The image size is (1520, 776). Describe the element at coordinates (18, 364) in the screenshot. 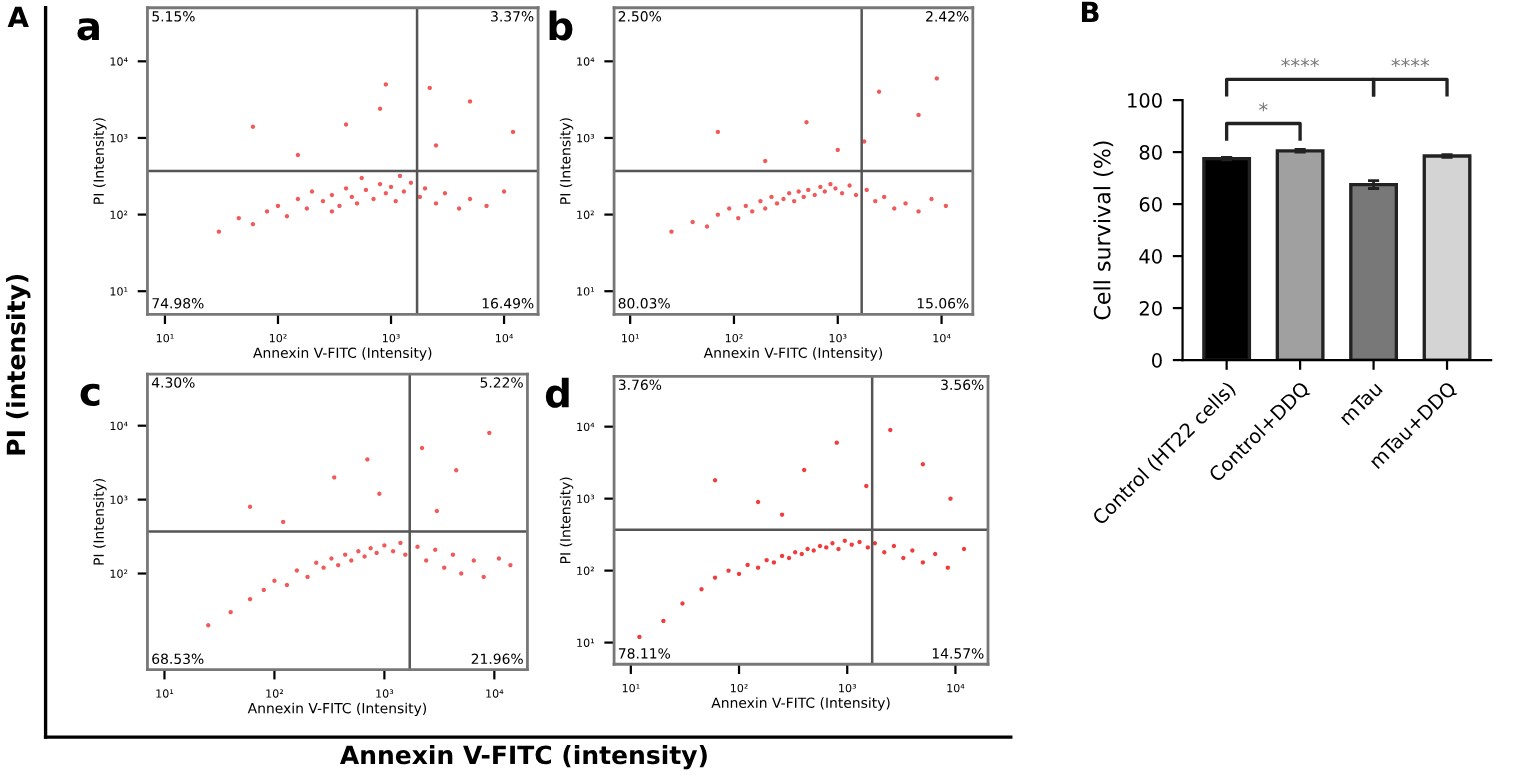

I see `text: PI (intensity)` at that location.